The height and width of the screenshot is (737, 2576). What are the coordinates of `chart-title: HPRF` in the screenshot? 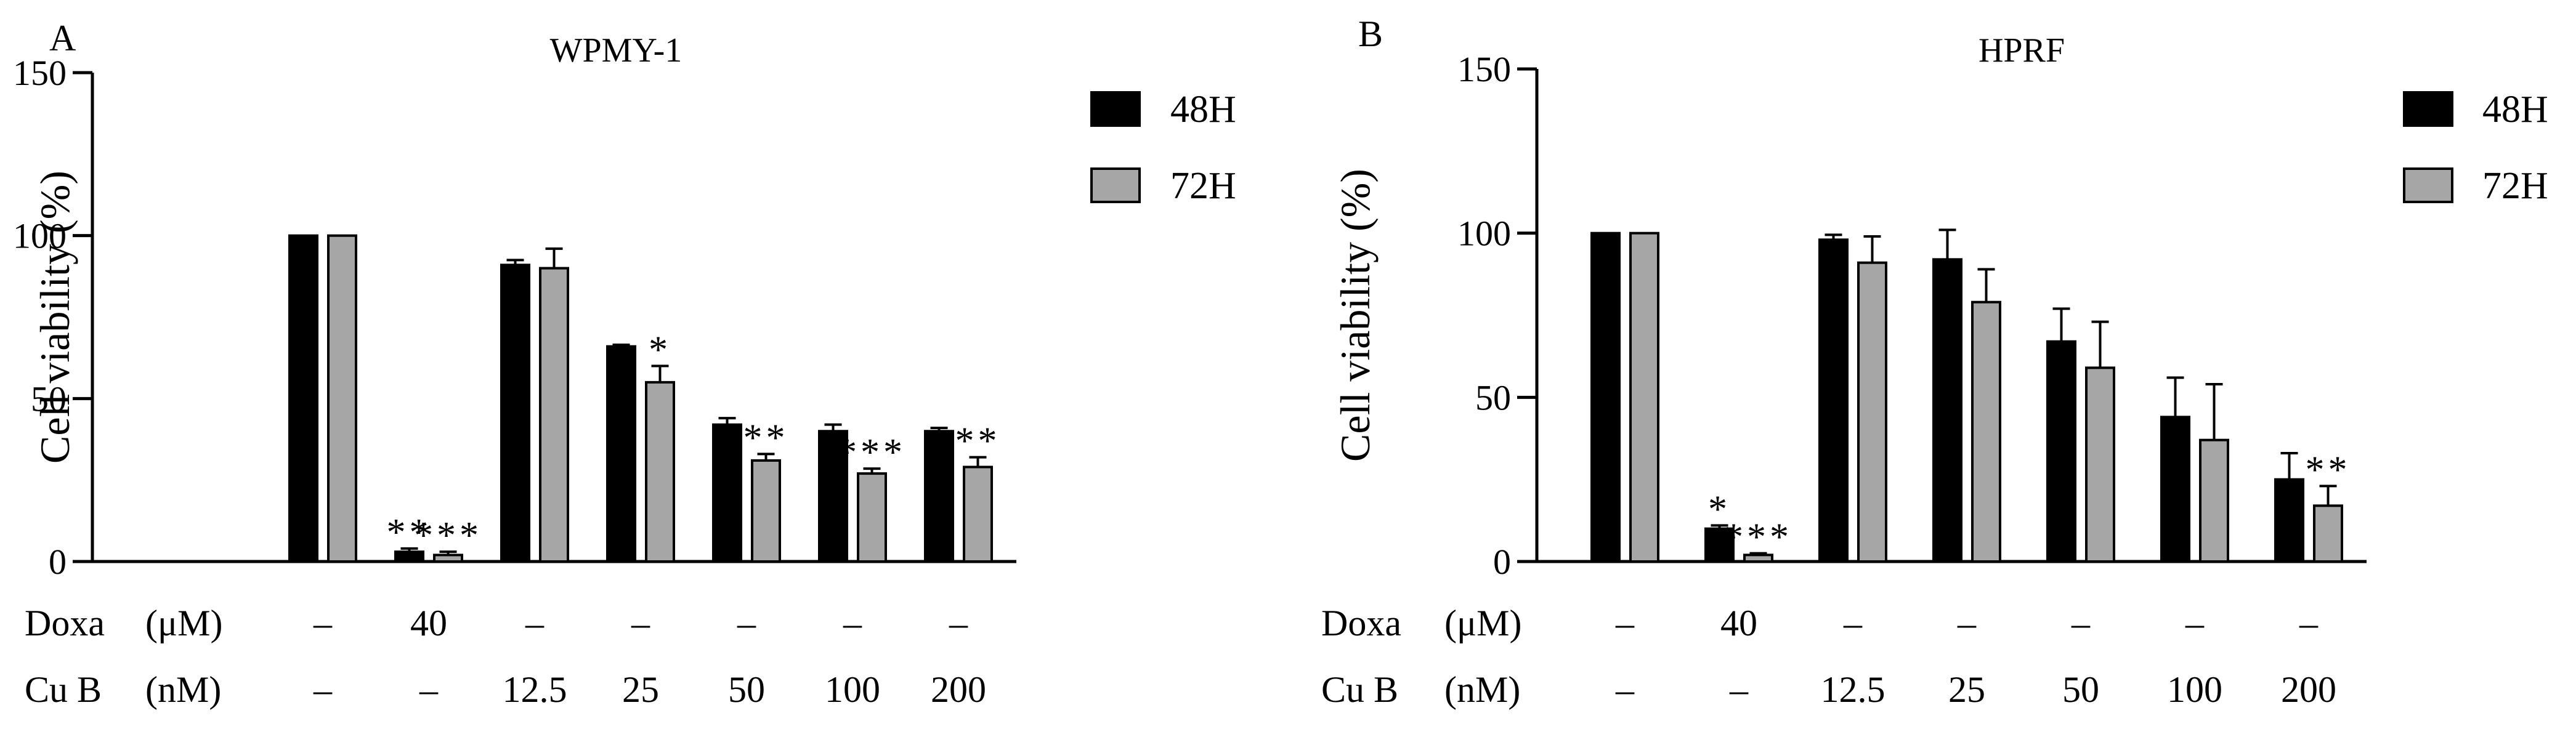 It's located at (2022, 51).